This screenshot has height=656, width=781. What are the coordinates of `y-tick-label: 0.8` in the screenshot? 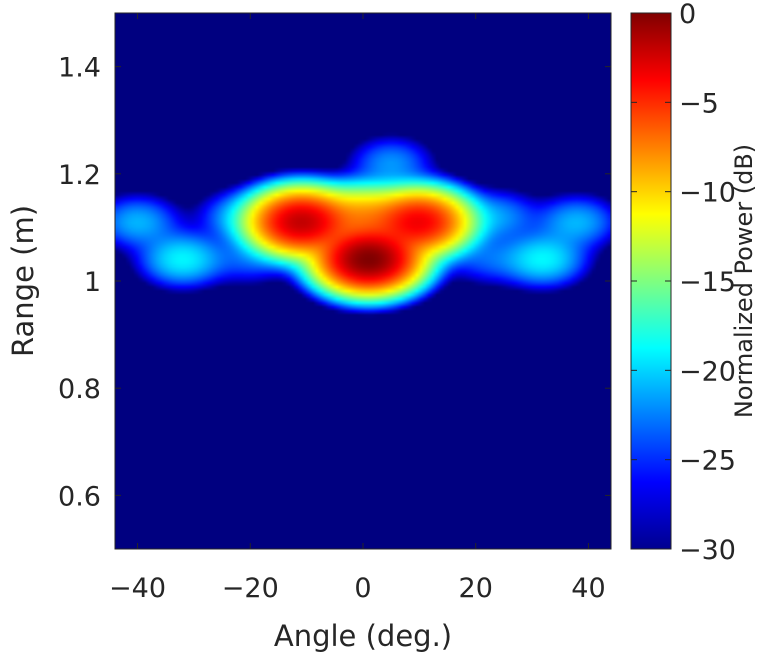 It's located at (79, 389).